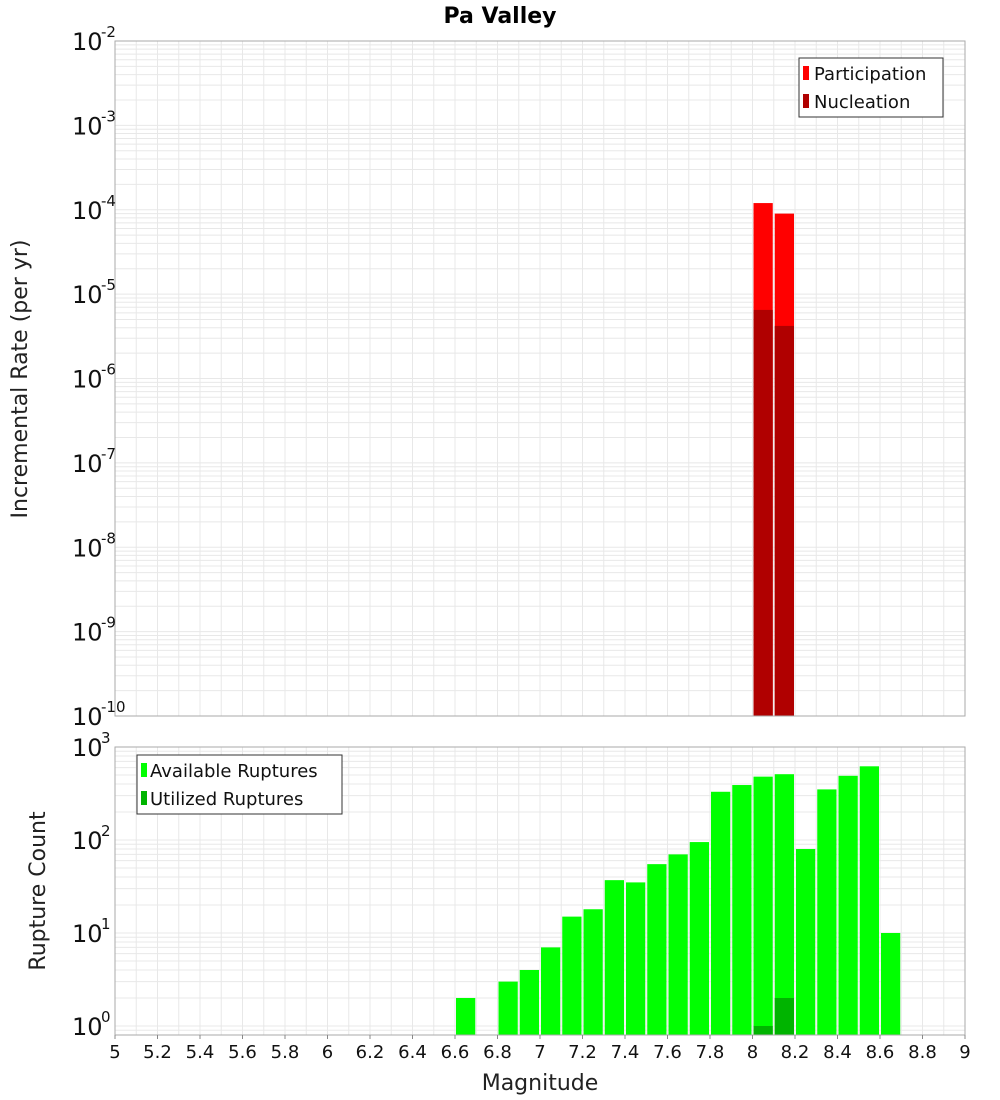  I want to click on rate-legend-box, so click(871, 87).